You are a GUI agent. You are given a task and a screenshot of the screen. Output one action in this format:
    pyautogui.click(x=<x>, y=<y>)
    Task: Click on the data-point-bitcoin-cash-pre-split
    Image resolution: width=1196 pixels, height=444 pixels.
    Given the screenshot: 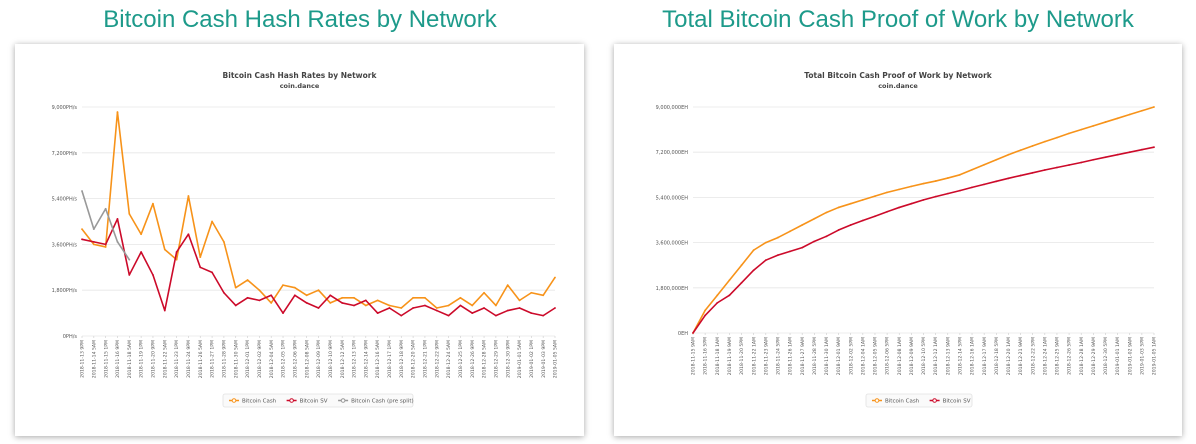 What is the action you would take?
    pyautogui.click(x=129, y=259)
    